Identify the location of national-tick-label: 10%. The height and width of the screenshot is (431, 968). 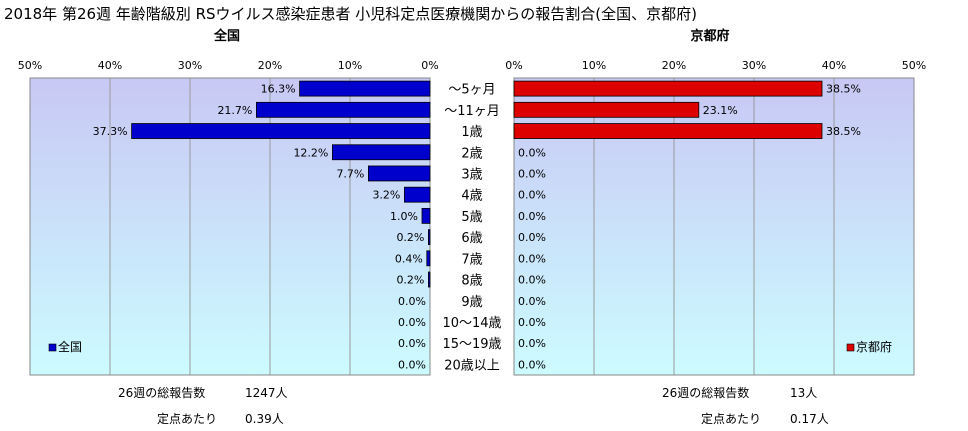
(350, 65).